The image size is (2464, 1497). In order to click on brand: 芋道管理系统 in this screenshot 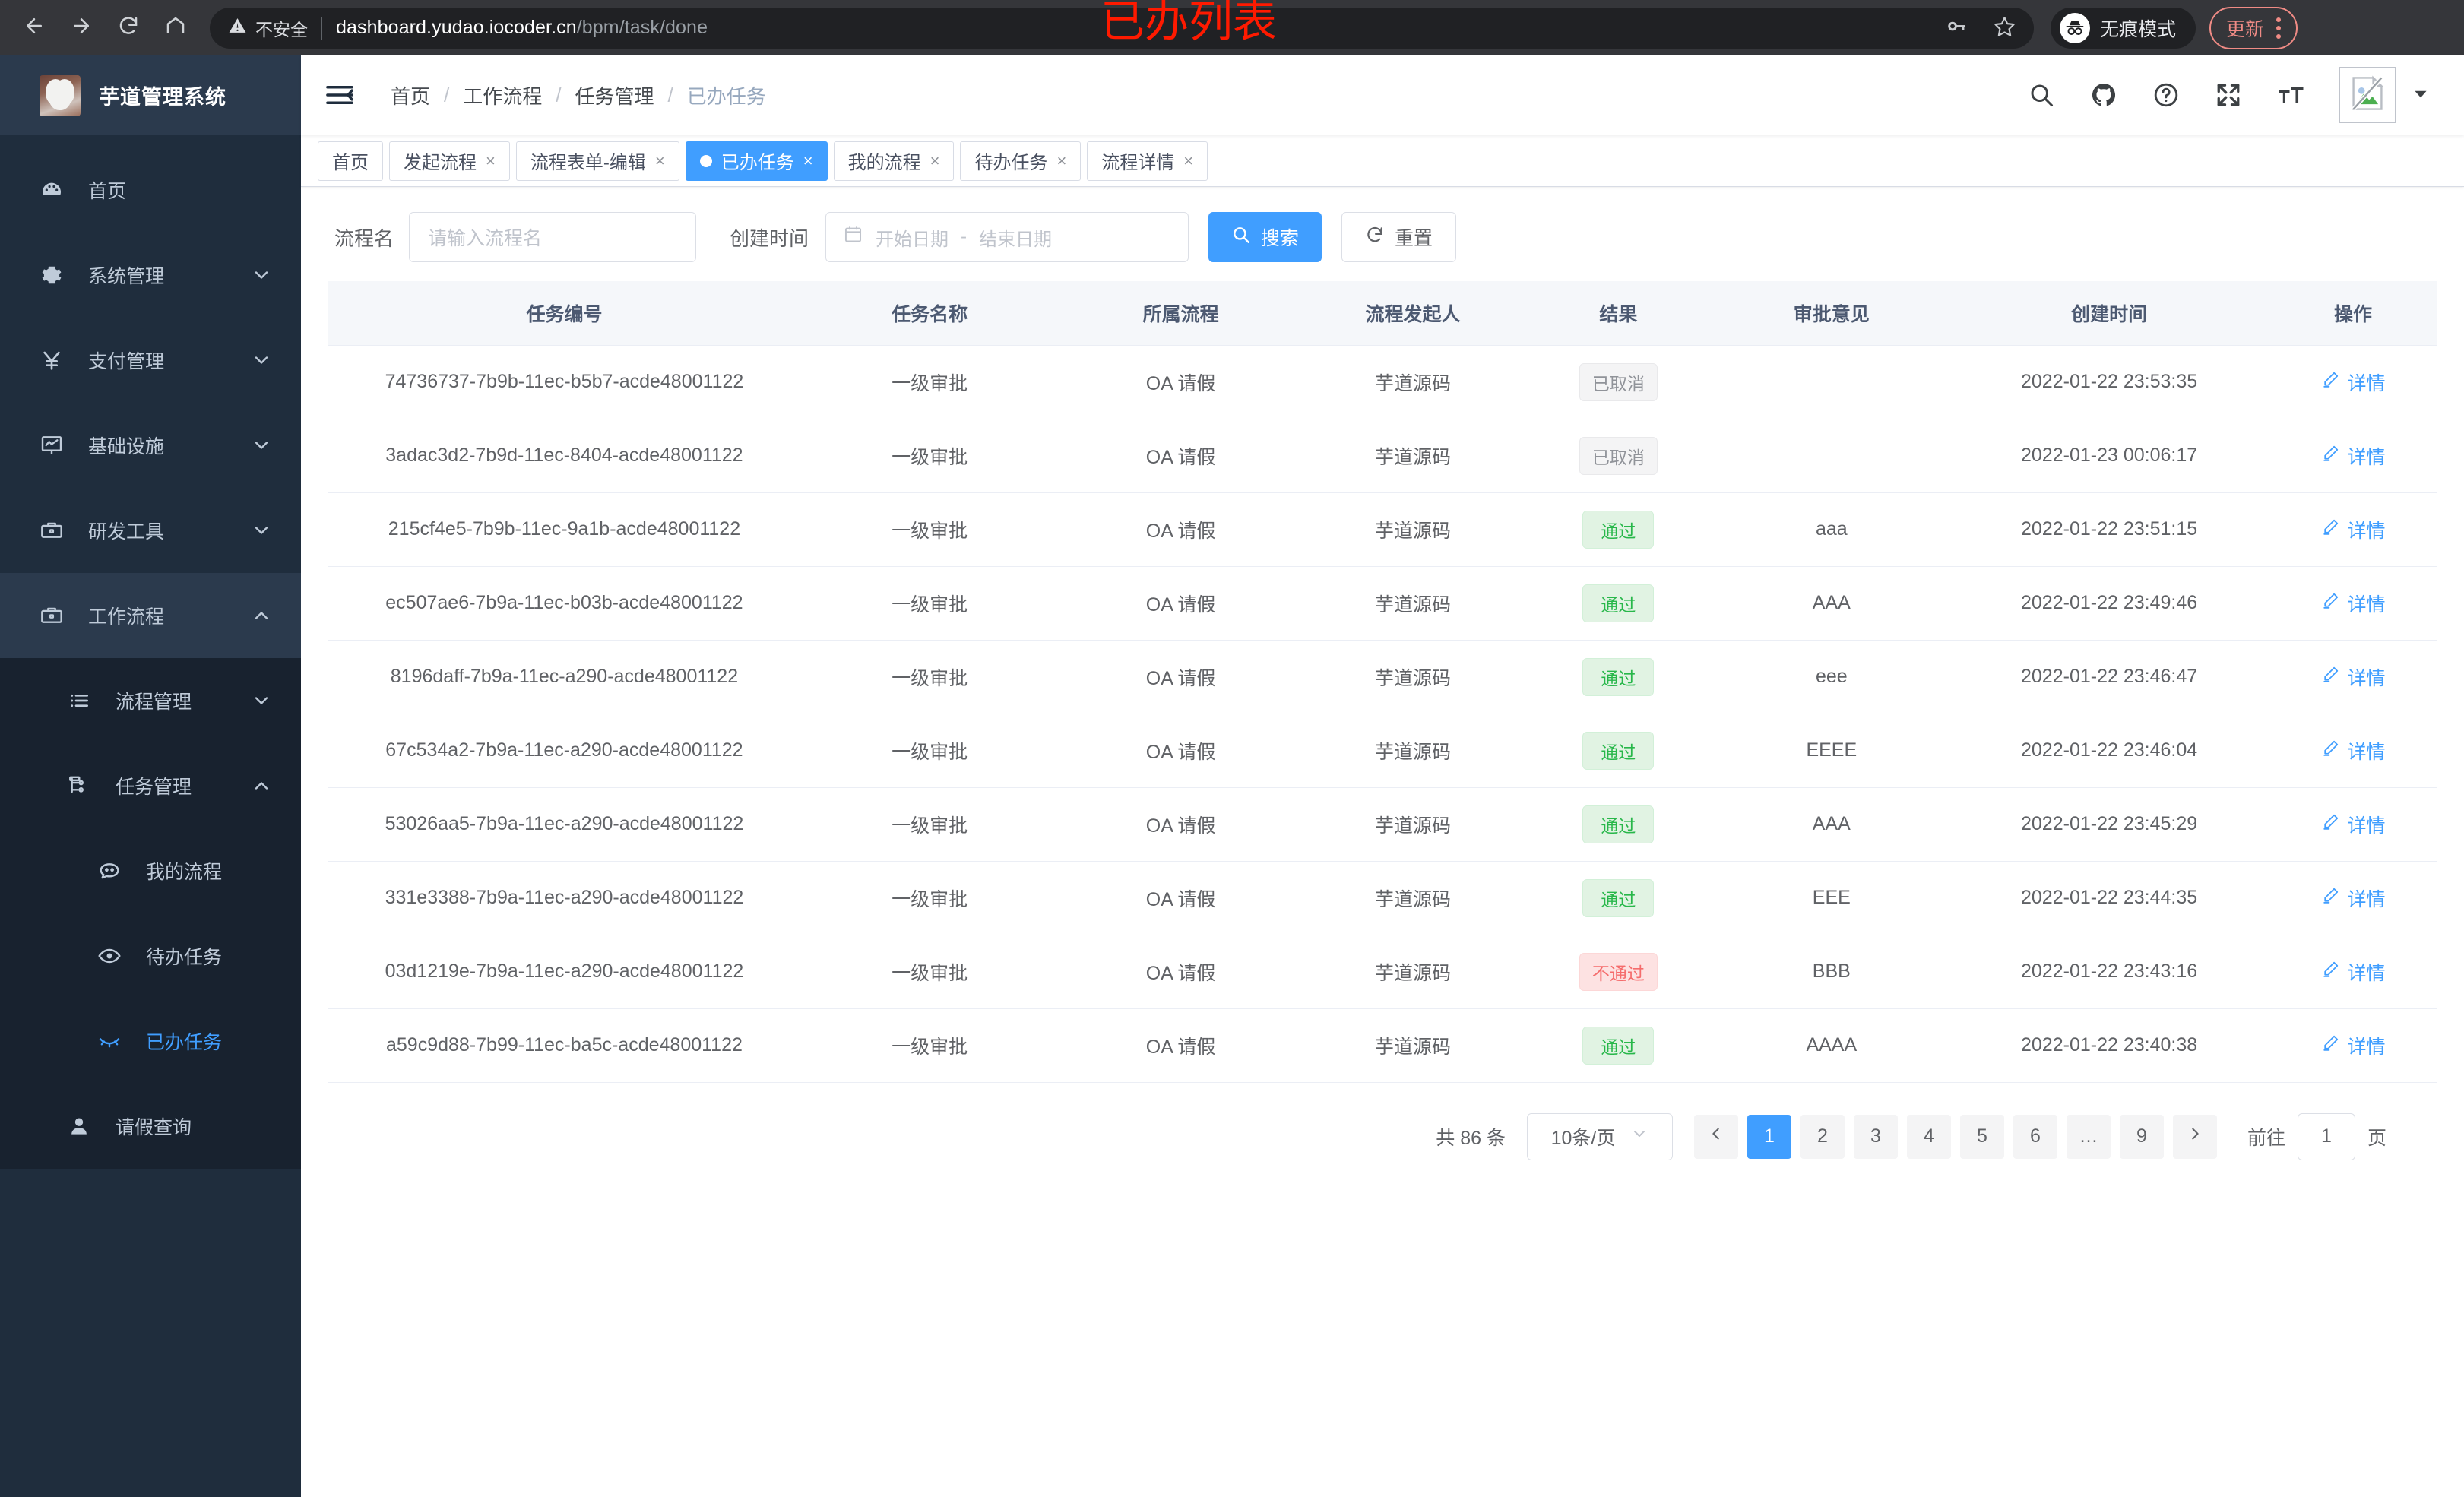, I will do `click(150, 95)`.